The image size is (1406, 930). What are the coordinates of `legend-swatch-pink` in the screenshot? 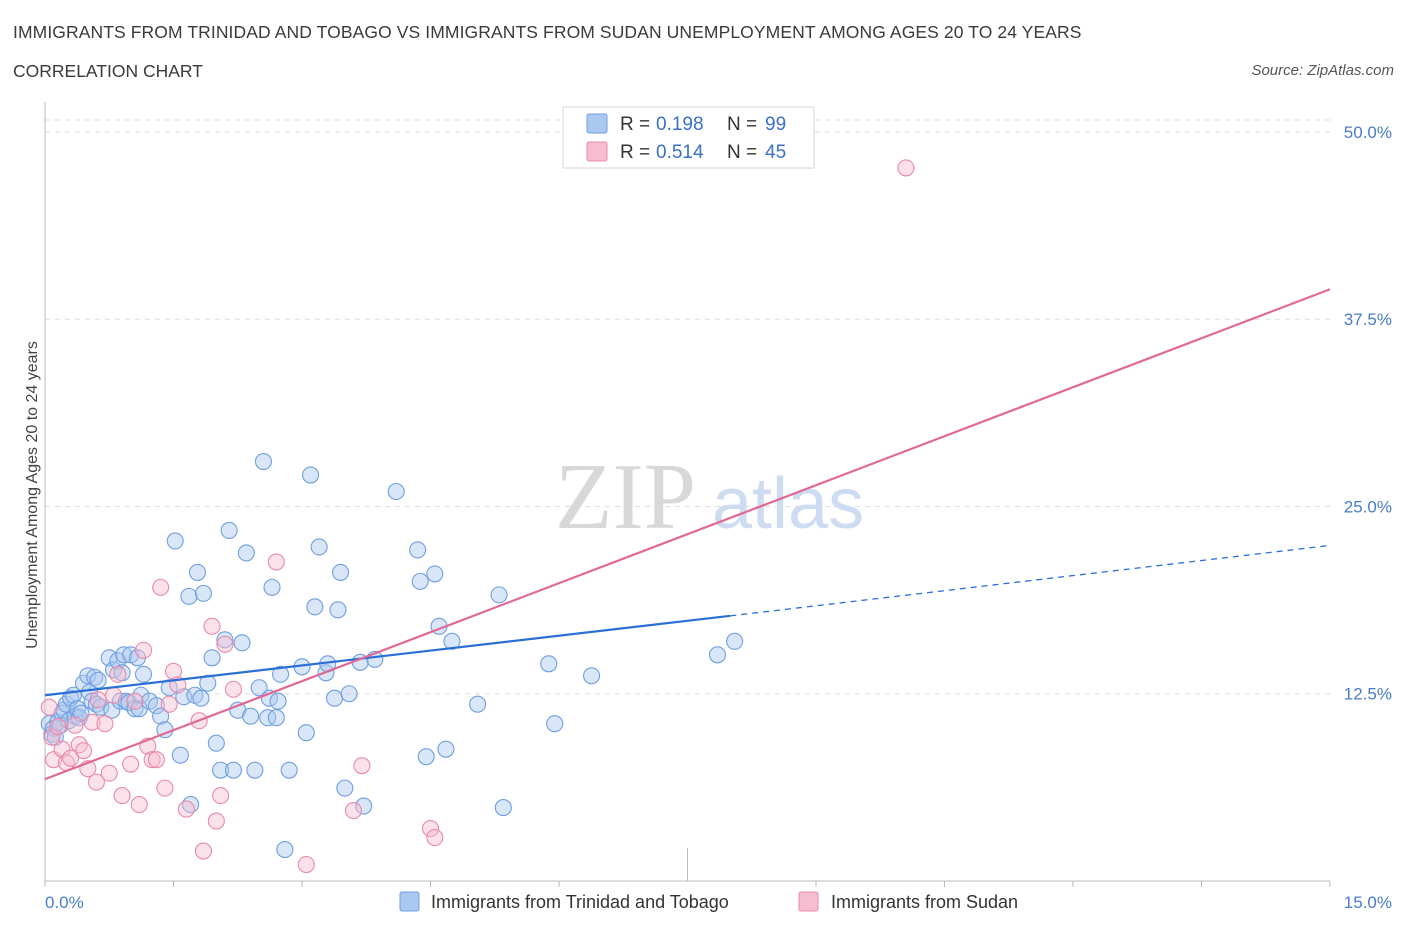 It's located at (597, 151).